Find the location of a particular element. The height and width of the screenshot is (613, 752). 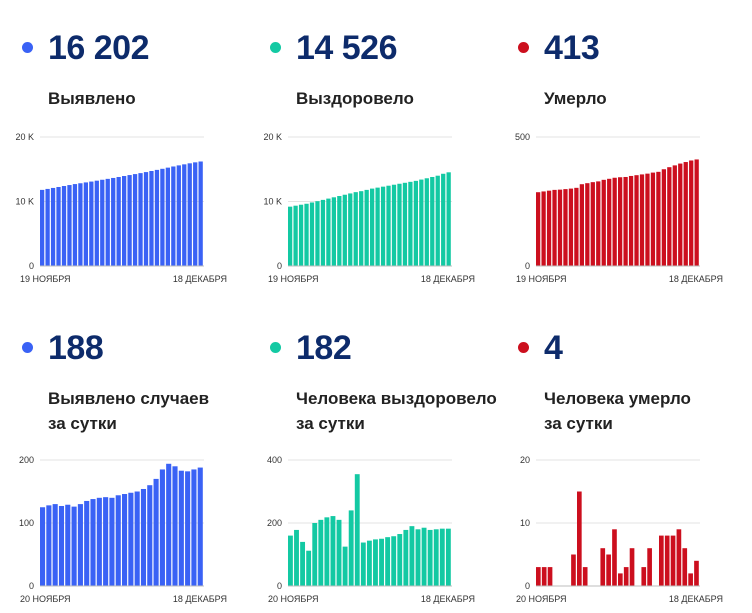

daily-cases-chart: 0 100 200 20 НОЯБРЯ 18 ДЕКАБРЯ is located at coordinates (123, 529).